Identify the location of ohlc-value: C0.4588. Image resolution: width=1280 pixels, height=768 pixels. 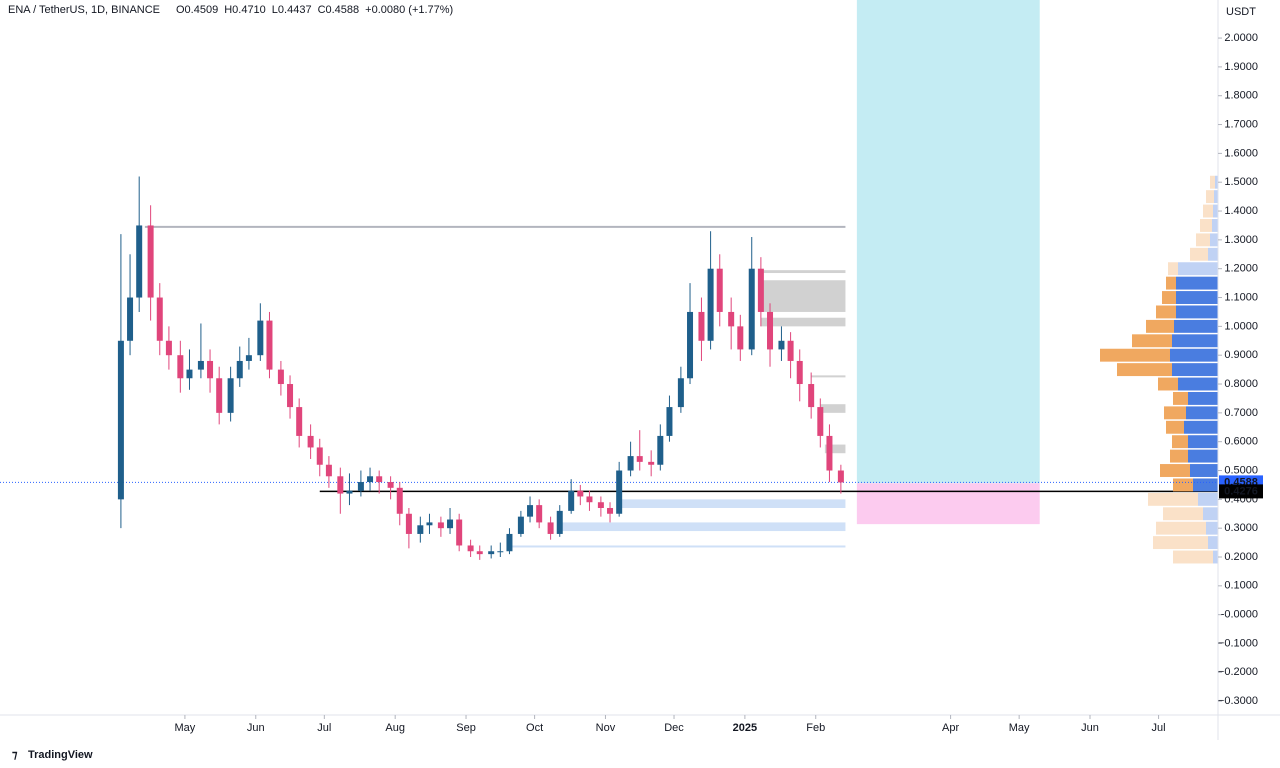
(339, 10).